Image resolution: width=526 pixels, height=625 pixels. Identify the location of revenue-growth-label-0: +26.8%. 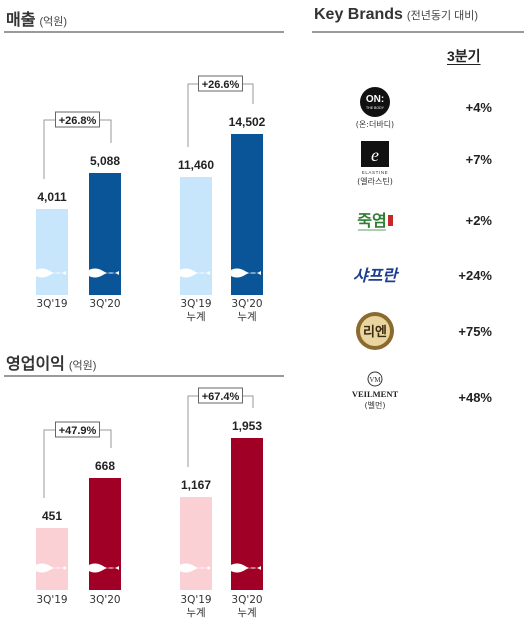
(78, 121).